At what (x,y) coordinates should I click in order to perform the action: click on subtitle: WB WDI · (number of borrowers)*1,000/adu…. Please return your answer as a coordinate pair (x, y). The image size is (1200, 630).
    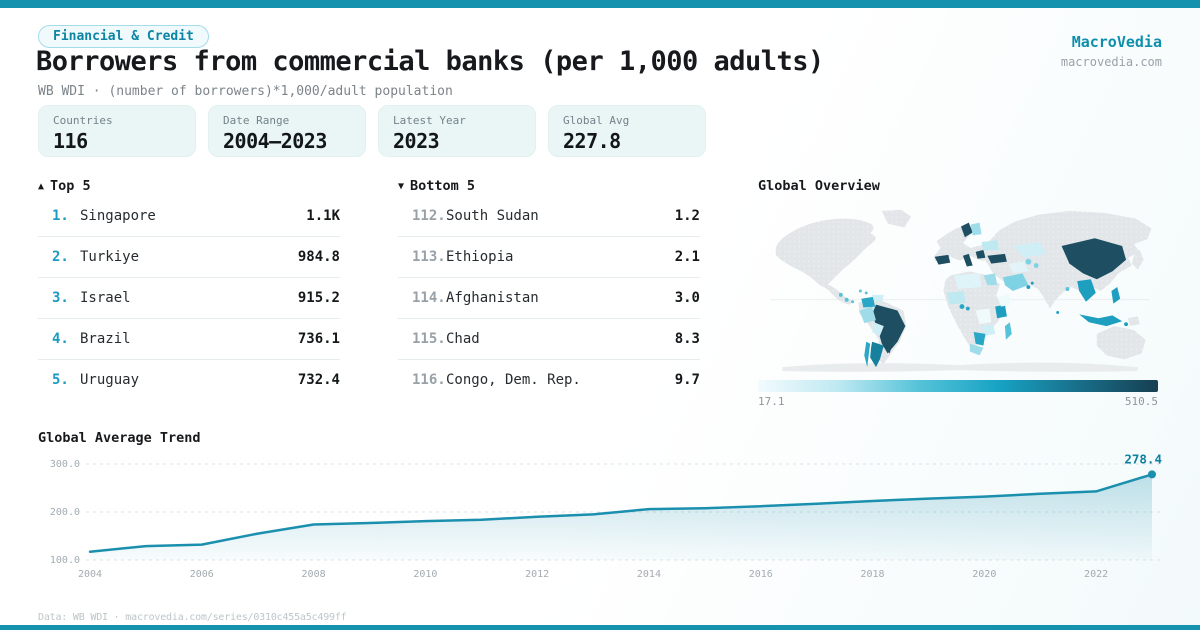
    Looking at the image, I should click on (245, 91).